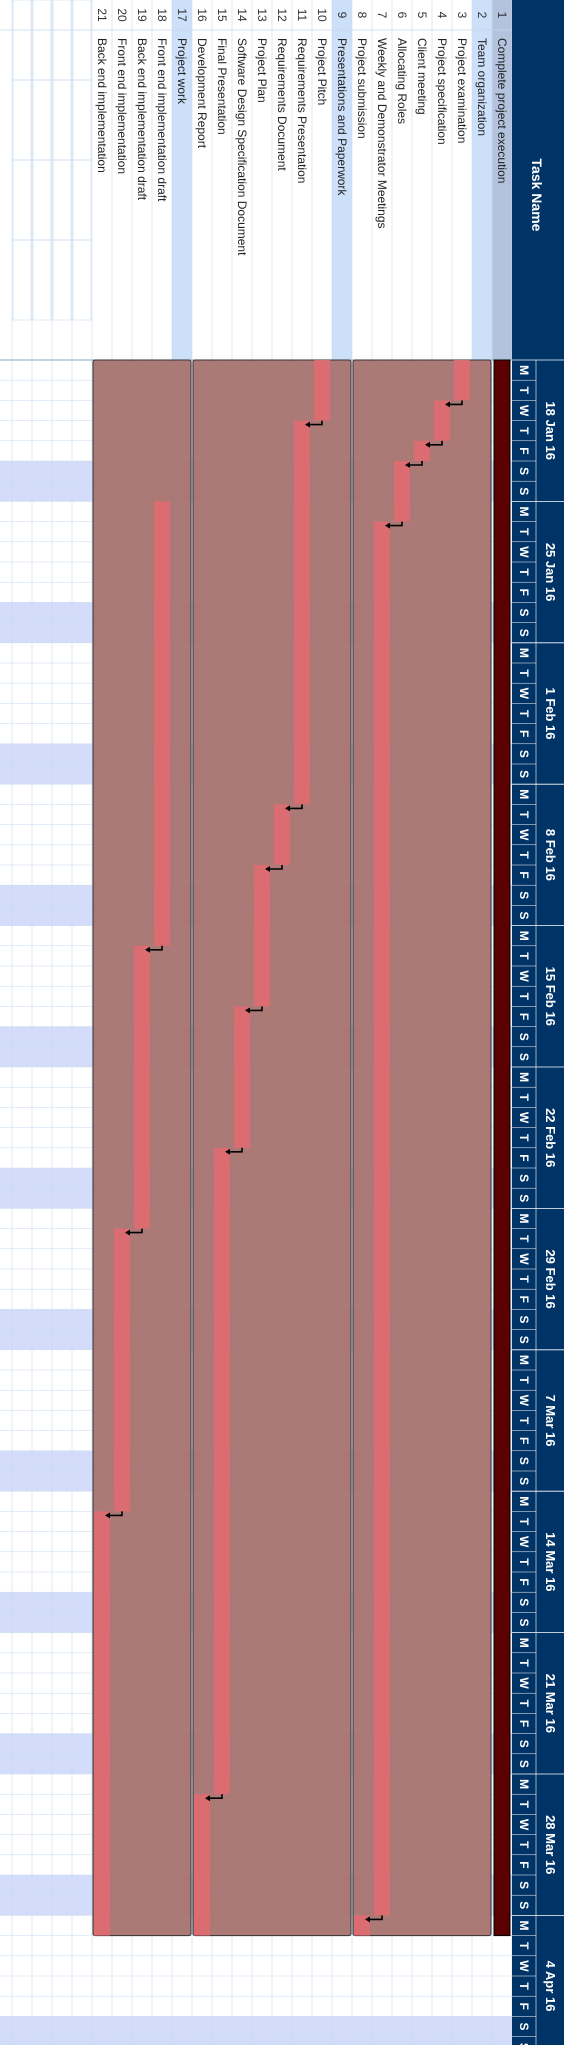 This screenshot has width=564, height=2045. Describe the element at coordinates (402, 15) in the screenshot. I see `task-number: 6` at that location.